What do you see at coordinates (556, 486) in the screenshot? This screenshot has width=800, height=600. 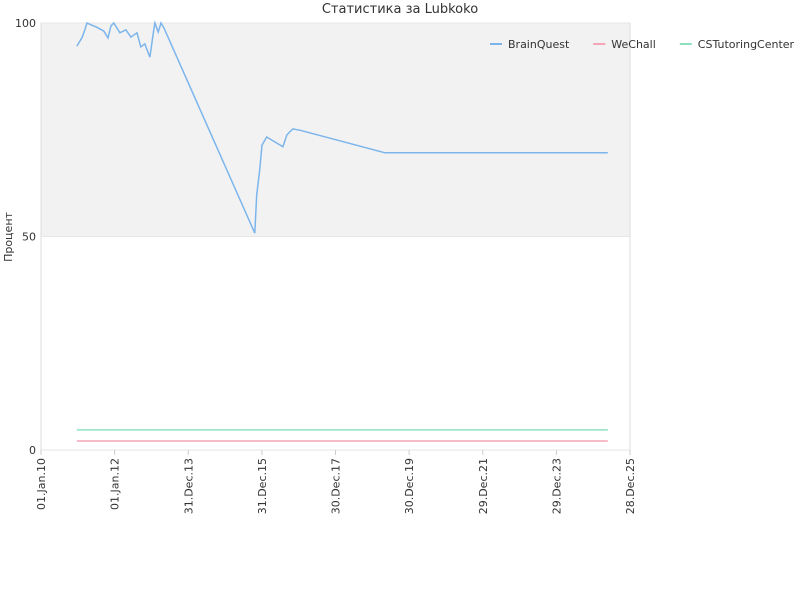 I see `x-tick-label: 29.Dec.23` at bounding box center [556, 486].